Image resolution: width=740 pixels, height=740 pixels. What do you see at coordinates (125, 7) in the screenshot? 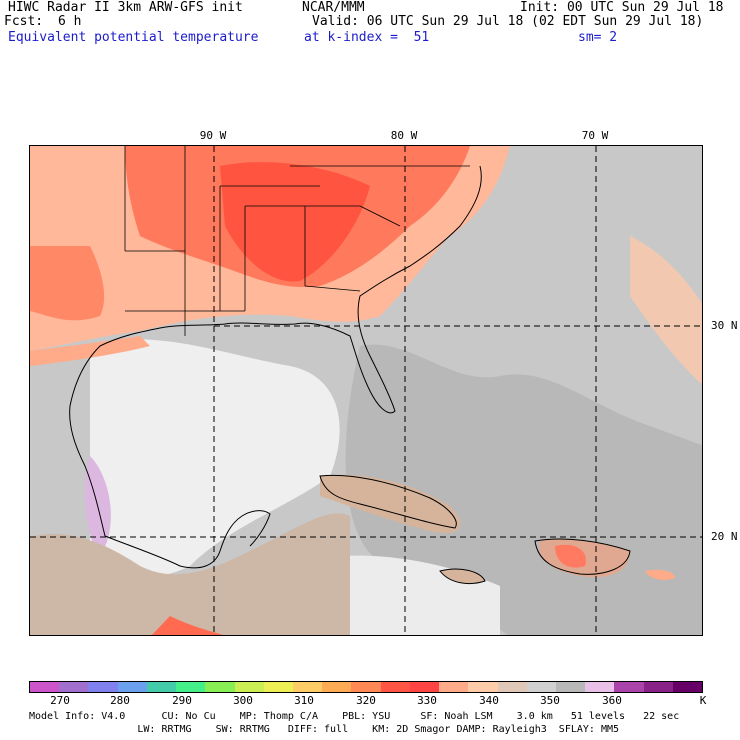
I see `plot-title: HIWC Radar II 3km ARW-GFS init` at bounding box center [125, 7].